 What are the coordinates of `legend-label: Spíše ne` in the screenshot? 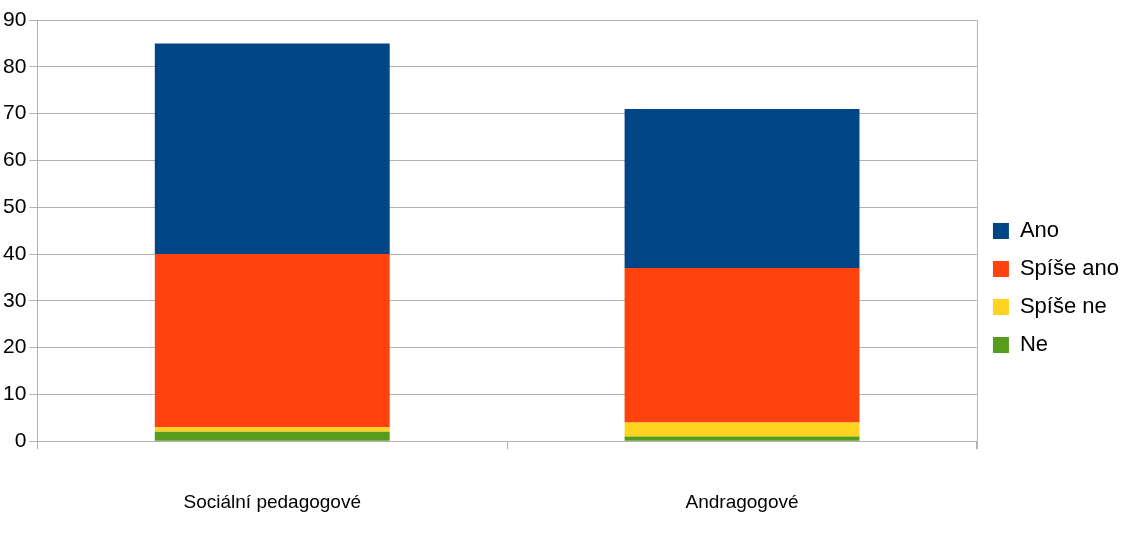 It's located at (1063, 306).